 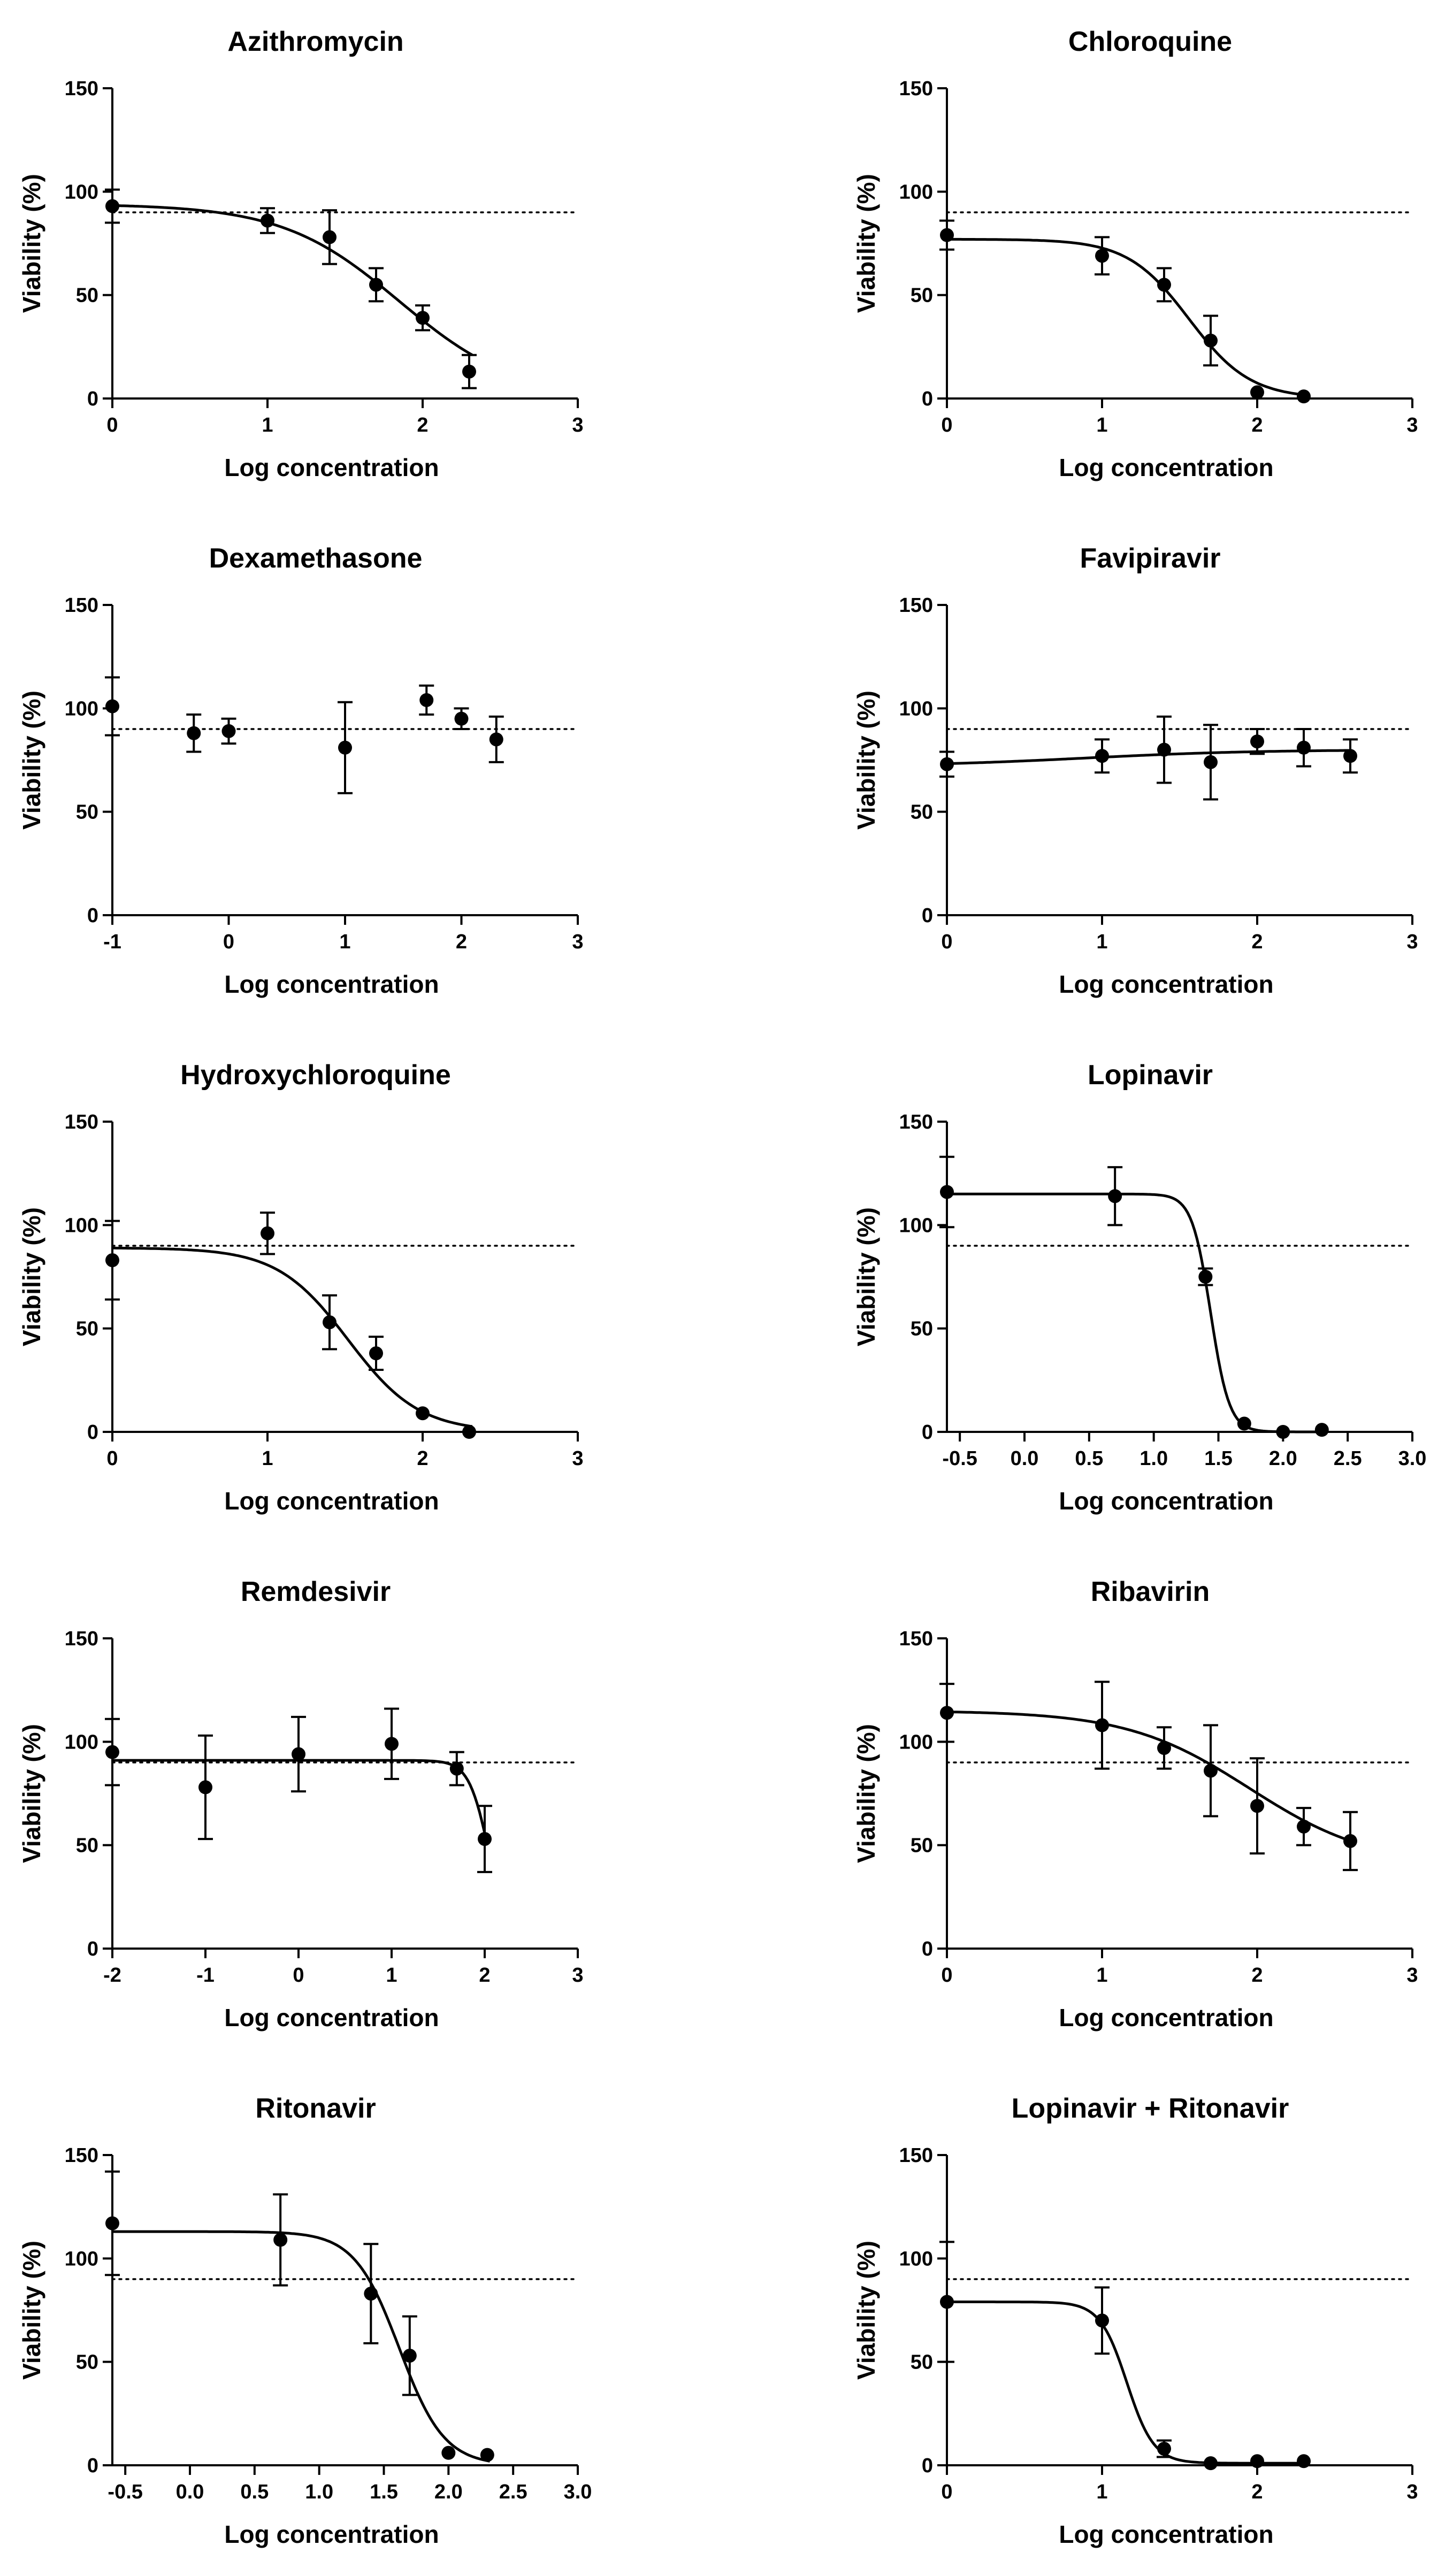 What do you see at coordinates (578, 2492) in the screenshot?
I see `x-tick-label: 3.0` at bounding box center [578, 2492].